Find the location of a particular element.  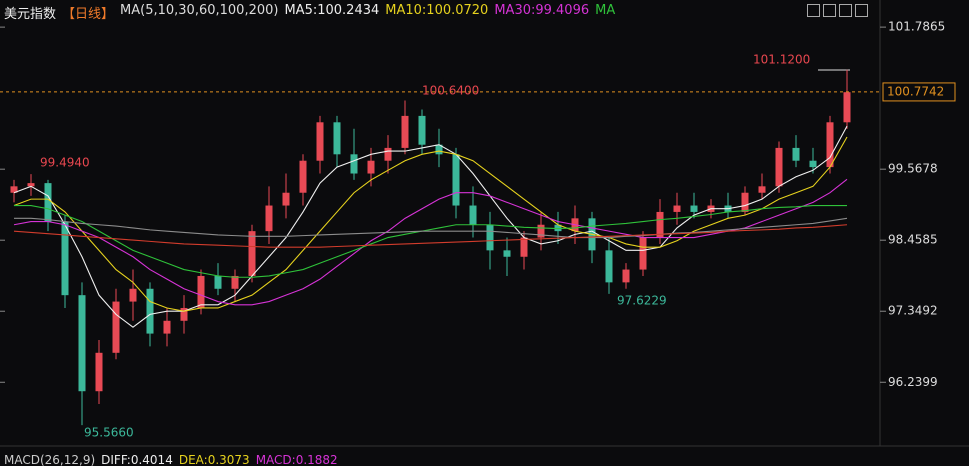

instrument-name: 美元指数 is located at coordinates (30, 14).